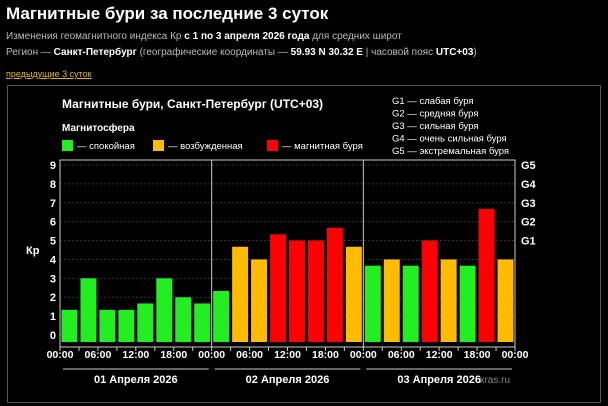  What do you see at coordinates (528, 223) in the screenshot?
I see `g-level-label: G2` at bounding box center [528, 223].